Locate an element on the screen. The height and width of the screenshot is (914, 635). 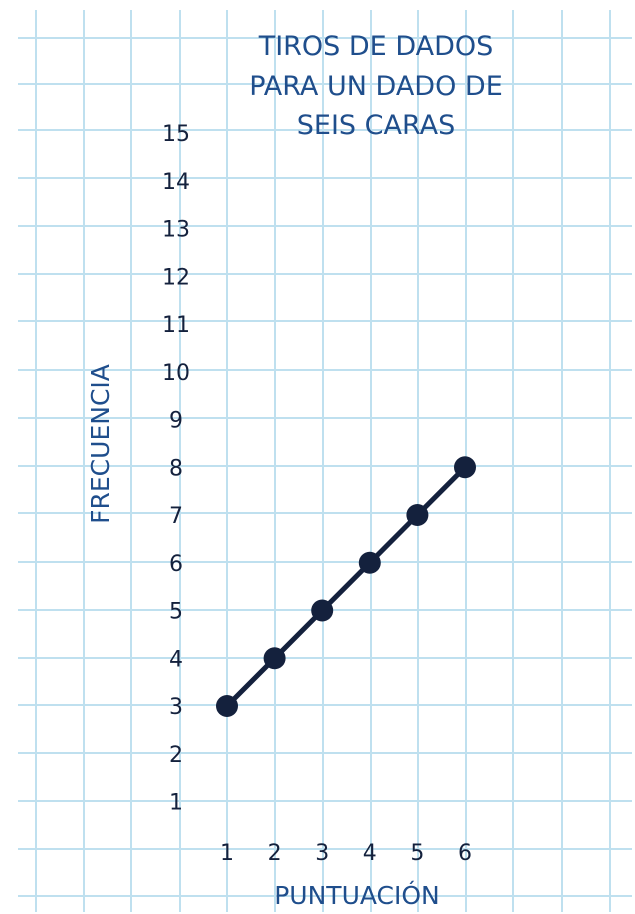
y-tick-label: 6 is located at coordinates (176, 564).